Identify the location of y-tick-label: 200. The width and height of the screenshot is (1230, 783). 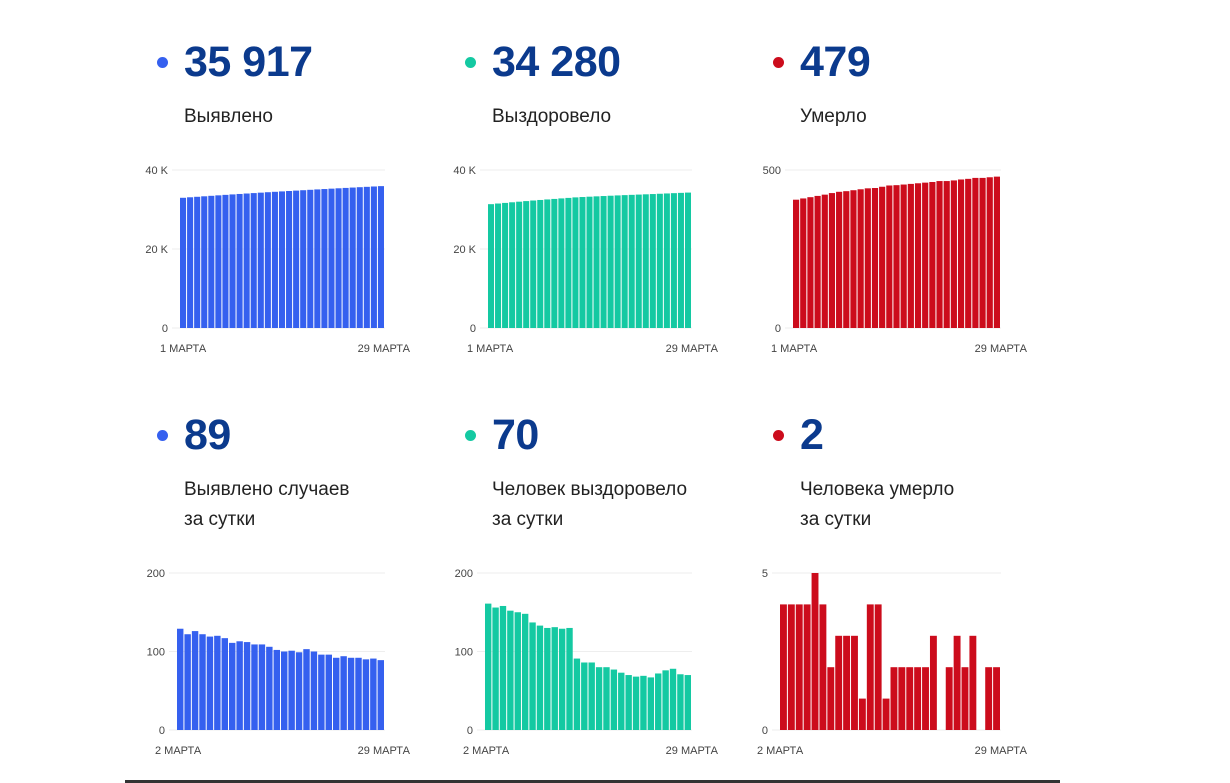
(464, 574).